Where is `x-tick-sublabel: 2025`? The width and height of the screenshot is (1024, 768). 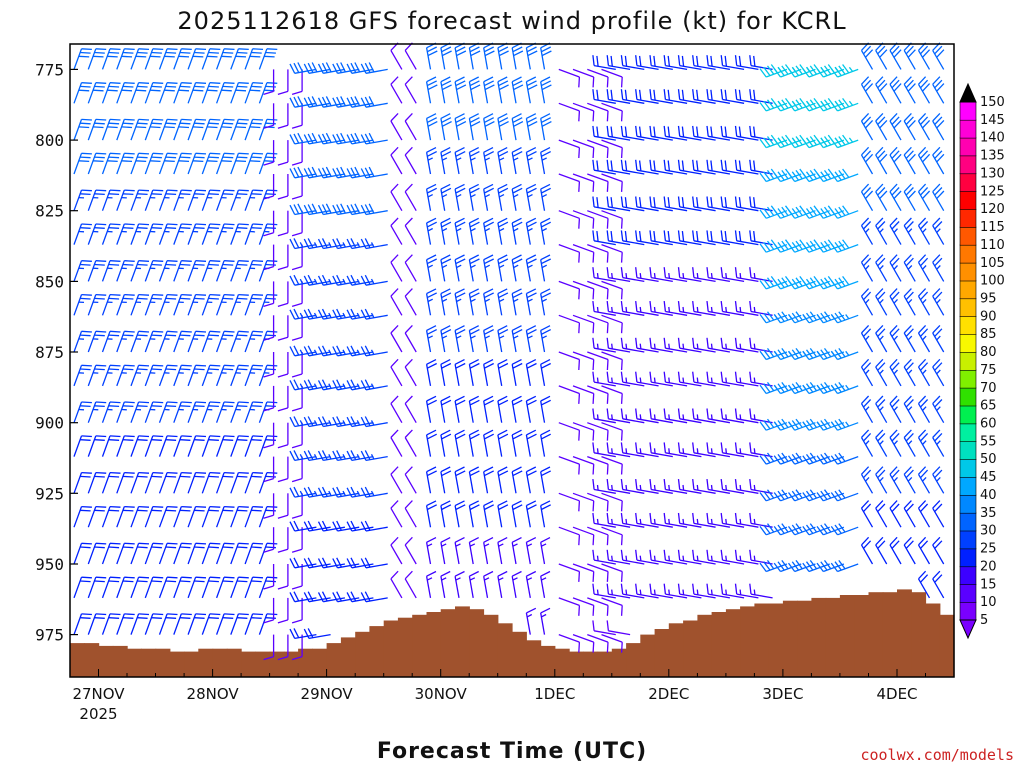 x-tick-sublabel: 2025 is located at coordinates (98, 714).